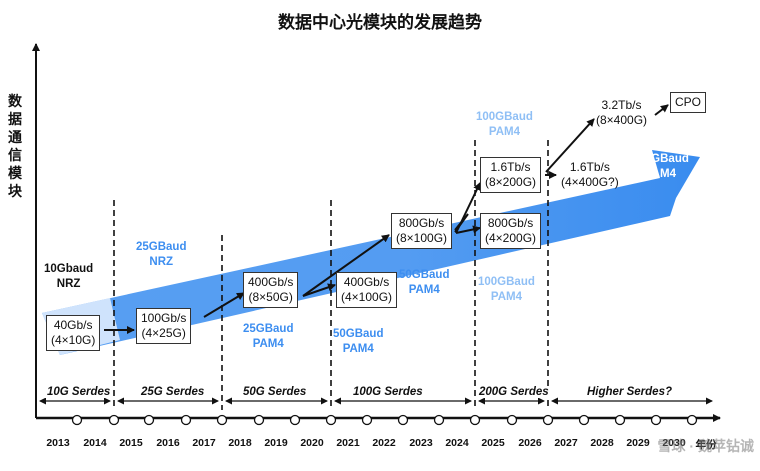 The height and width of the screenshot is (471, 760). Describe the element at coordinates (73, 340) in the screenshot. I see `module-40g-lanes: (4×10G)` at that location.